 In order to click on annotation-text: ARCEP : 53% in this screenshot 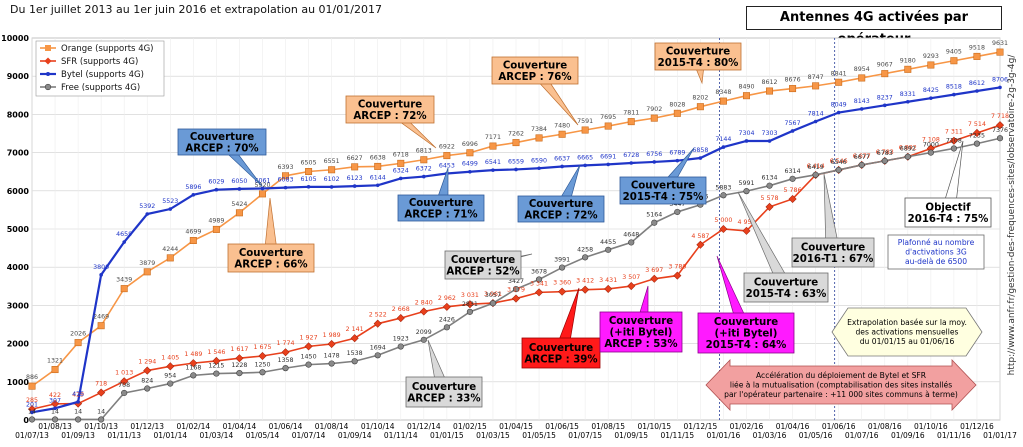, I will do `click(640, 344)`.